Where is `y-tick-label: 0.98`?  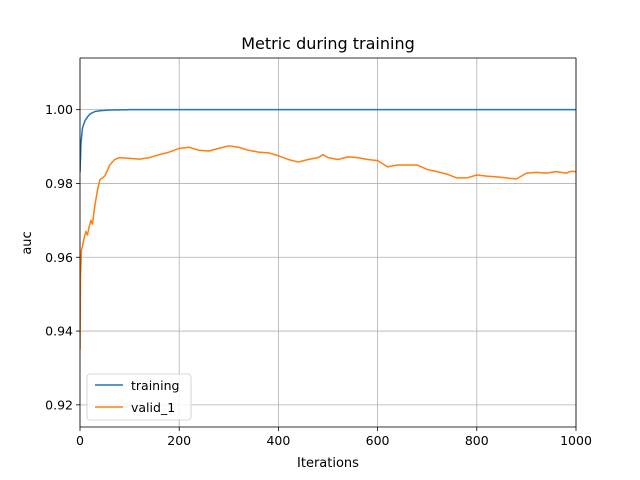 y-tick-label: 0.98 is located at coordinates (59, 183).